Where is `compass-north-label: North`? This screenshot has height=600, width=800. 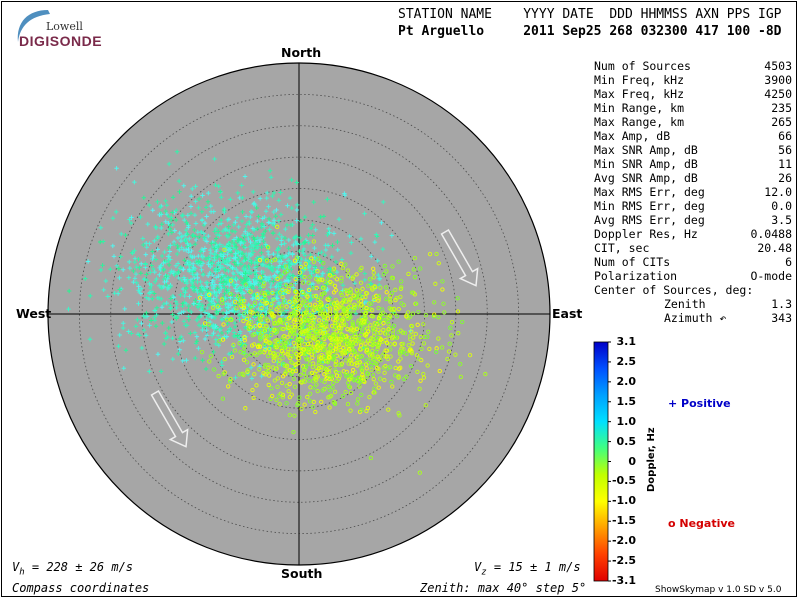
compass-north-label: North is located at coordinates (301, 52).